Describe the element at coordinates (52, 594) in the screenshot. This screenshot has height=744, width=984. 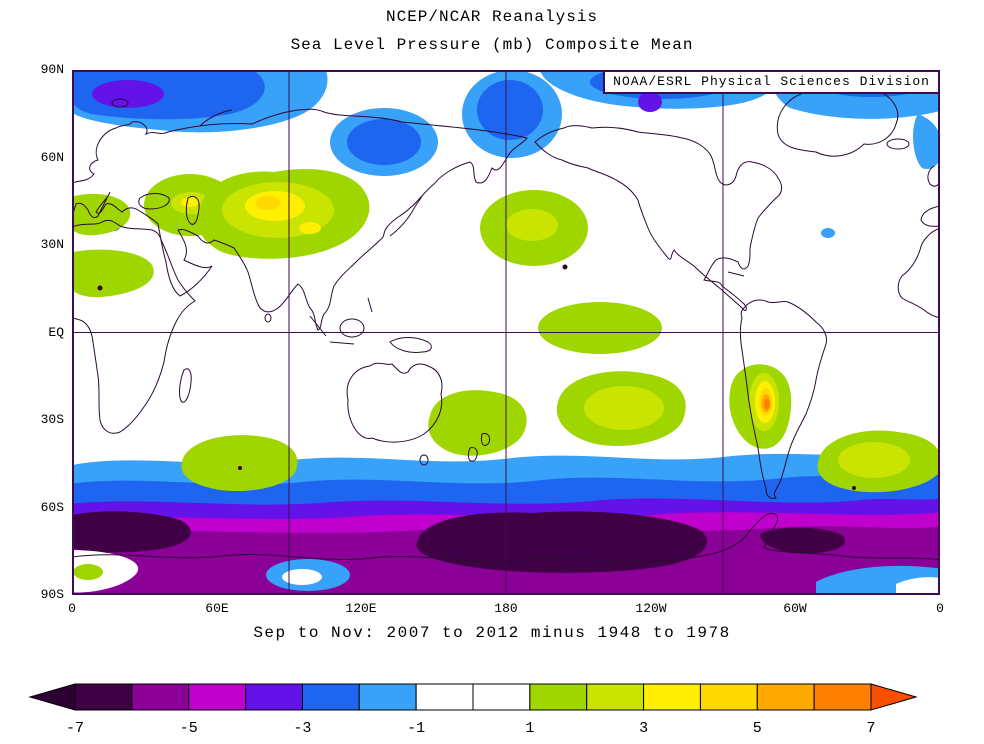
I see `lat-tick-90s: 90S` at that location.